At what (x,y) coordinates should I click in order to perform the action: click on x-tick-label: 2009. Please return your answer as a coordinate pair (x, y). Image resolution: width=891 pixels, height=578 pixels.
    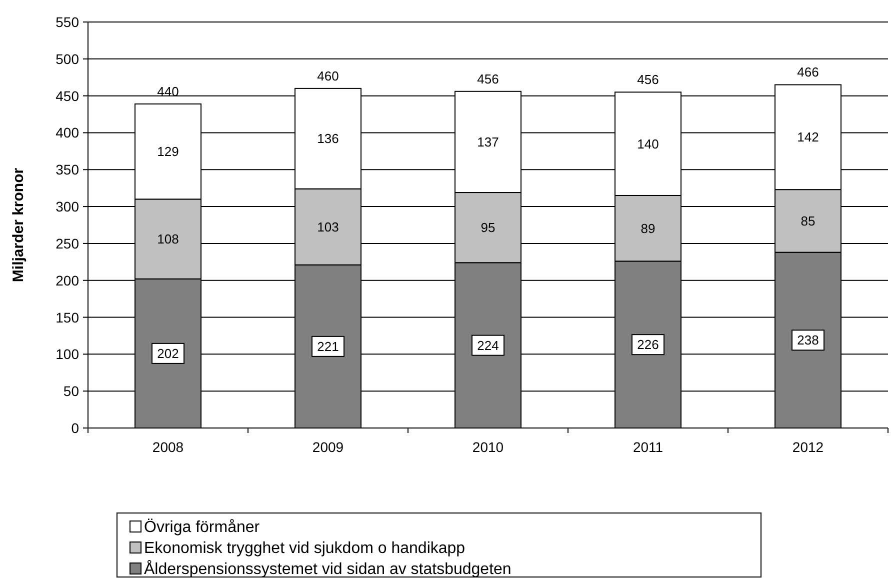
    Looking at the image, I should click on (328, 447).